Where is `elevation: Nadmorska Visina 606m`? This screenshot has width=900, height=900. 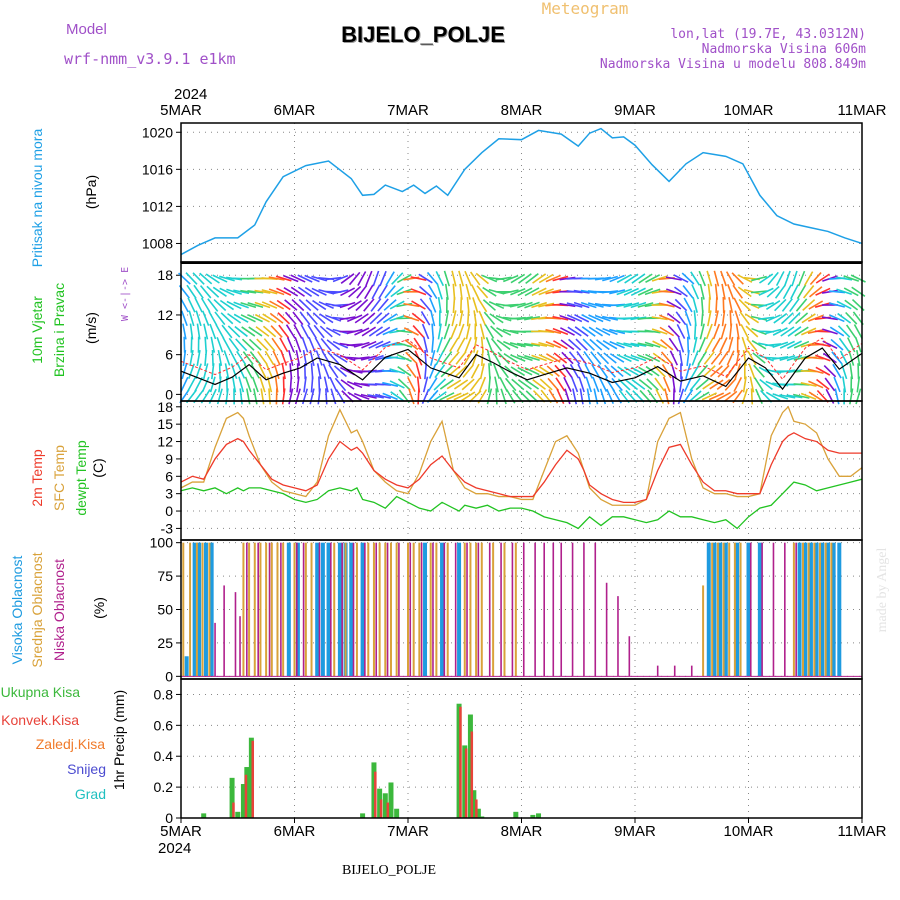 elevation: Nadmorska Visina 606m is located at coordinates (784, 49).